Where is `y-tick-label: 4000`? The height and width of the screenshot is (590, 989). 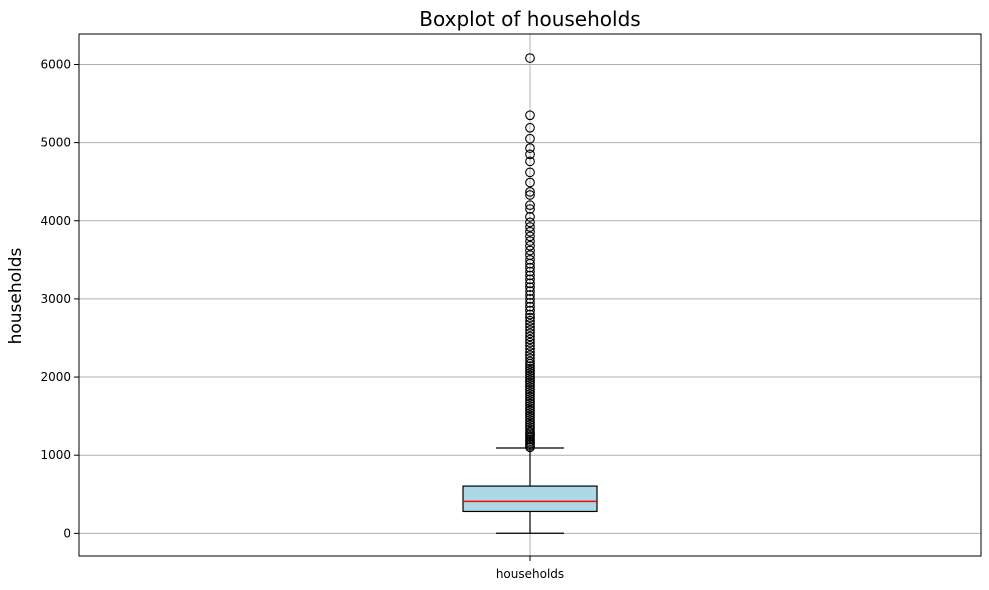
y-tick-label: 4000 is located at coordinates (55, 221).